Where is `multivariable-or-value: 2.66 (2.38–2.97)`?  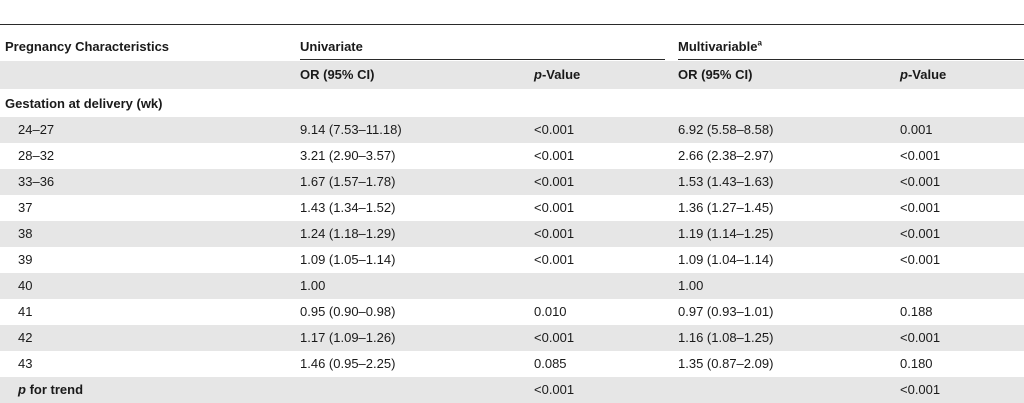 multivariable-or-value: 2.66 (2.38–2.97) is located at coordinates (726, 155).